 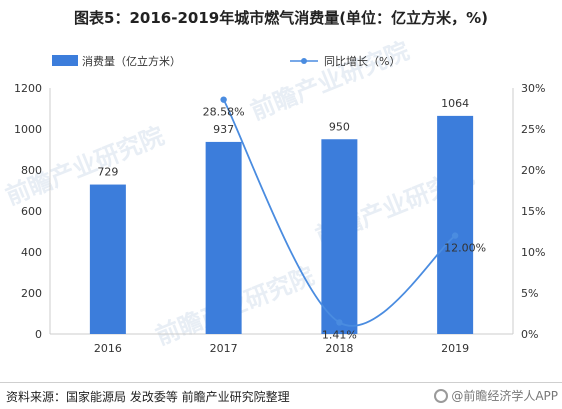 What do you see at coordinates (330, 81) in the screenshot?
I see `watermark-text-1: 前瞻产业研究院` at bounding box center [330, 81].